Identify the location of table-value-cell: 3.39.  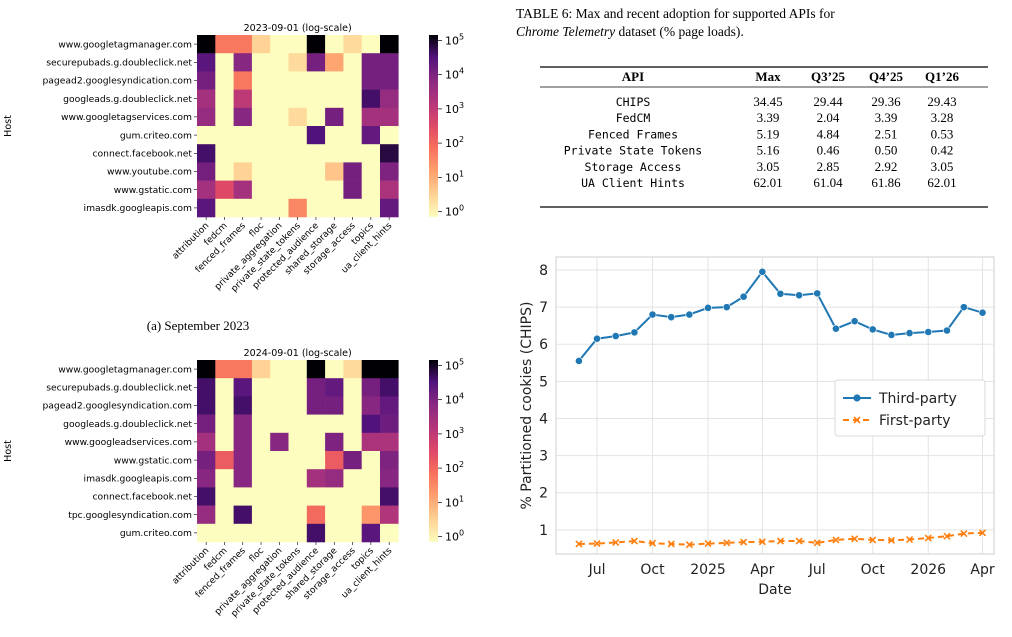
(768, 117).